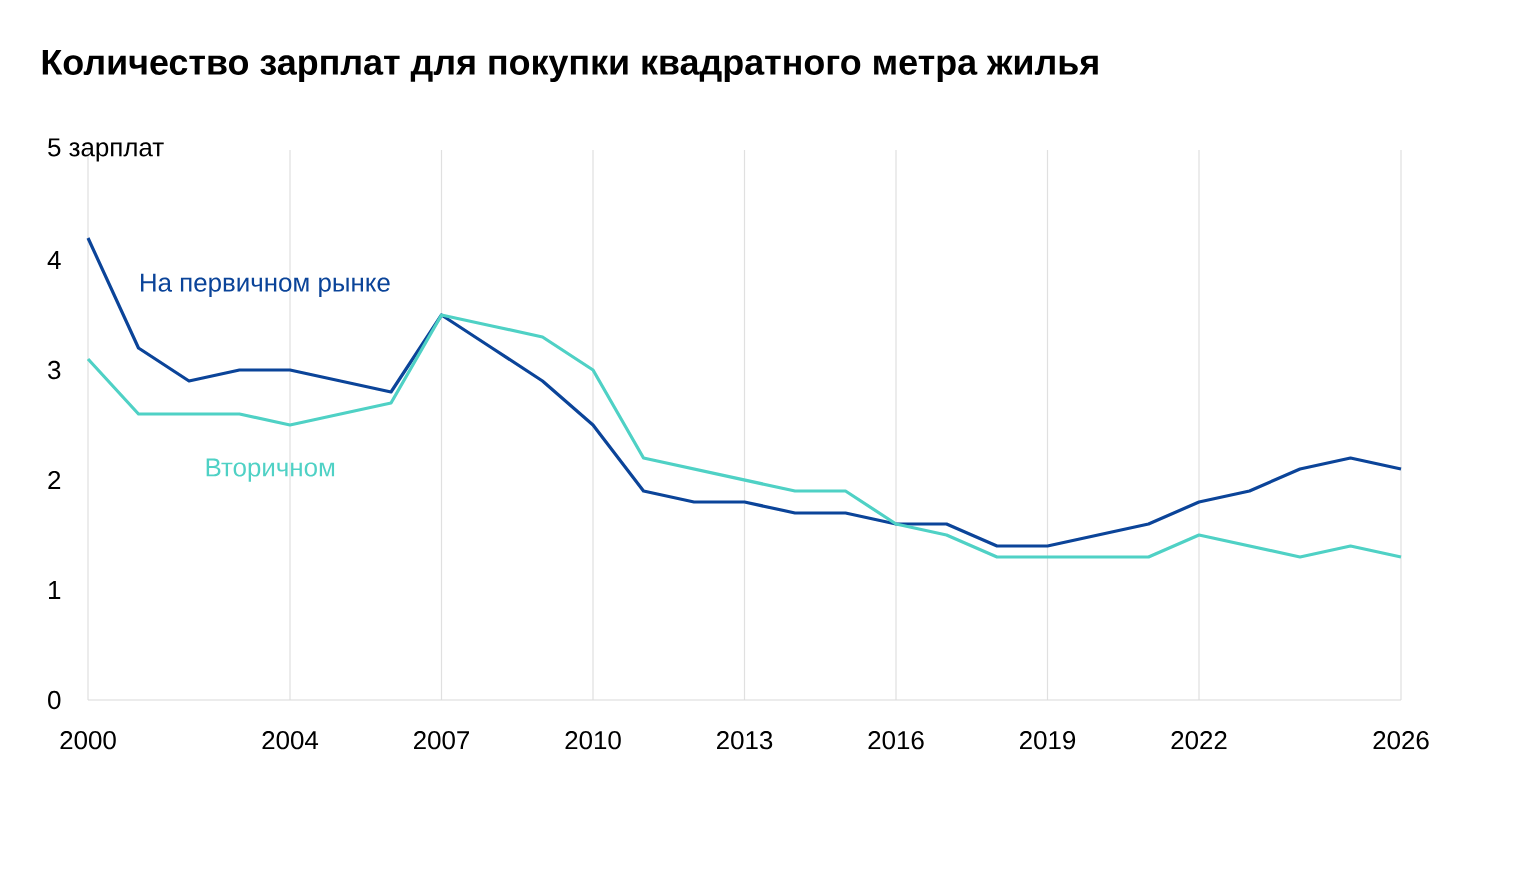 Image resolution: width=1520 pixels, height=890 pixels. What do you see at coordinates (441, 740) in the screenshot?
I see `x-tick-label: 2007` at bounding box center [441, 740].